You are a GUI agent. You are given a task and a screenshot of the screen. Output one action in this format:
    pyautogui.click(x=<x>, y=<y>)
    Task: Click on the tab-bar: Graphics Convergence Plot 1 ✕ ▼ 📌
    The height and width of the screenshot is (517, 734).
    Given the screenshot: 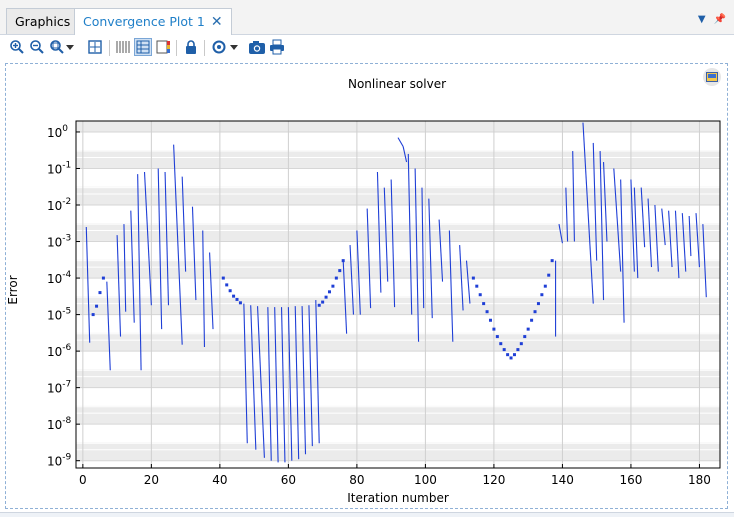 What is the action you would take?
    pyautogui.click(x=367, y=17)
    